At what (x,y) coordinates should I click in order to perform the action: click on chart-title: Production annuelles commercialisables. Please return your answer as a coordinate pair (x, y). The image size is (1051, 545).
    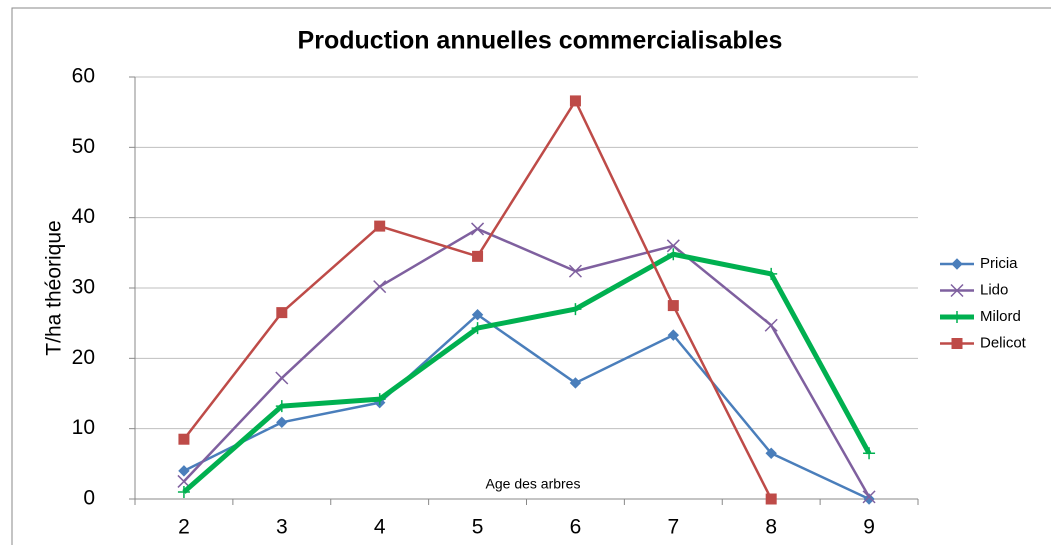
    Looking at the image, I should click on (540, 41).